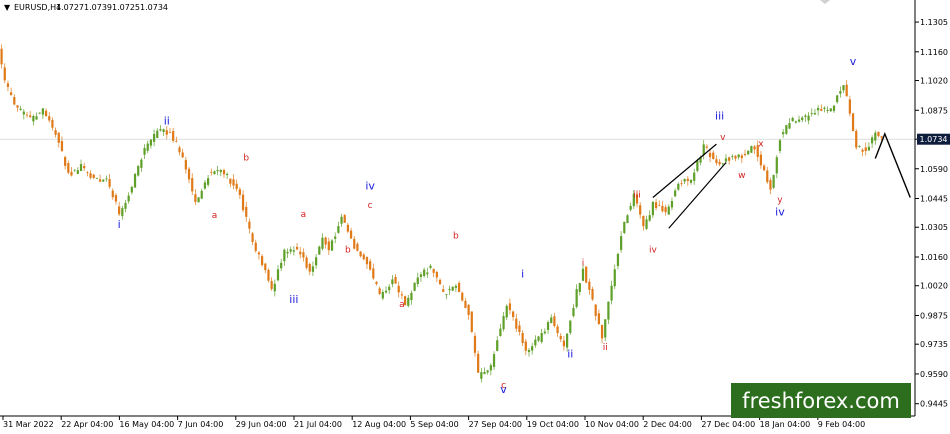  What do you see at coordinates (761, 144) in the screenshot?
I see `wave-label: x` at bounding box center [761, 144].